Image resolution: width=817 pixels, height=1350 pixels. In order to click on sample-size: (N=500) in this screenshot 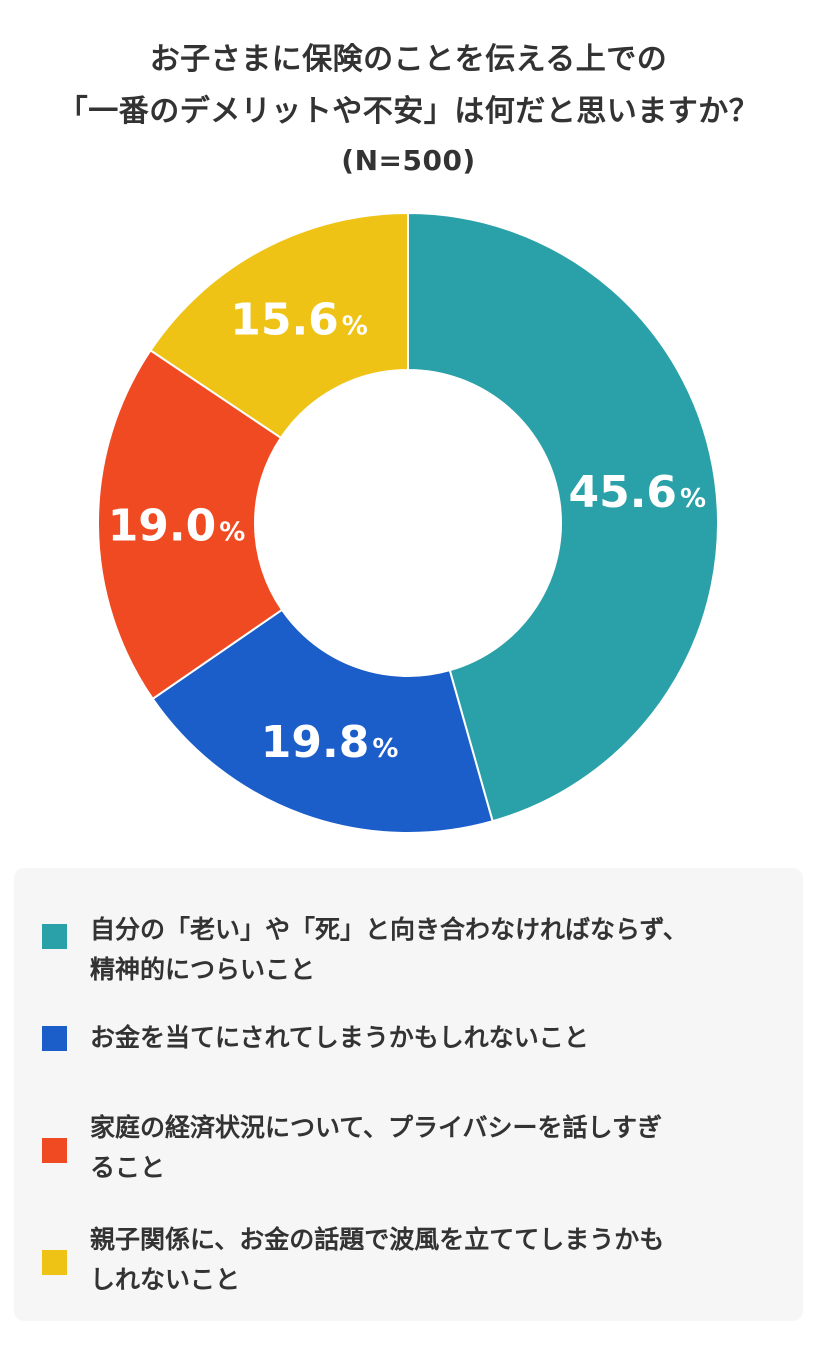, I will do `click(408, 160)`.